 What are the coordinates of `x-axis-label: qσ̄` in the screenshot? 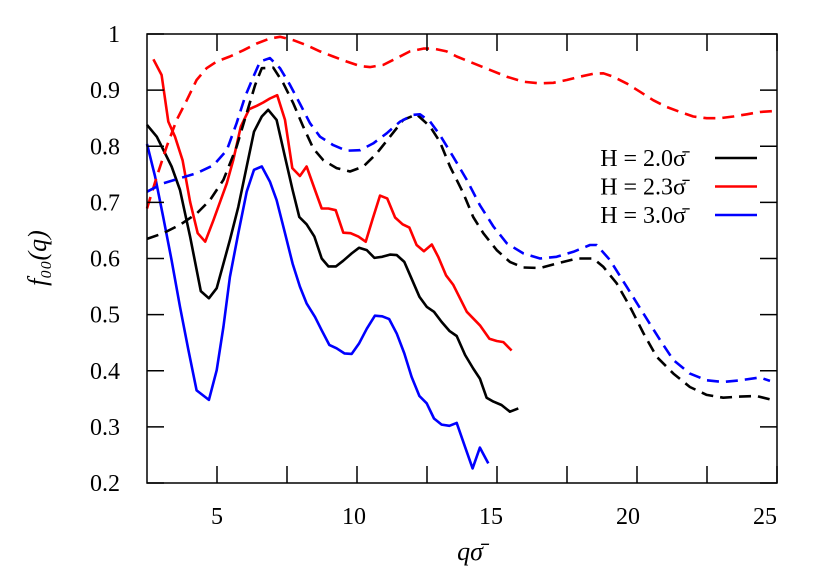 It's located at (473, 551).